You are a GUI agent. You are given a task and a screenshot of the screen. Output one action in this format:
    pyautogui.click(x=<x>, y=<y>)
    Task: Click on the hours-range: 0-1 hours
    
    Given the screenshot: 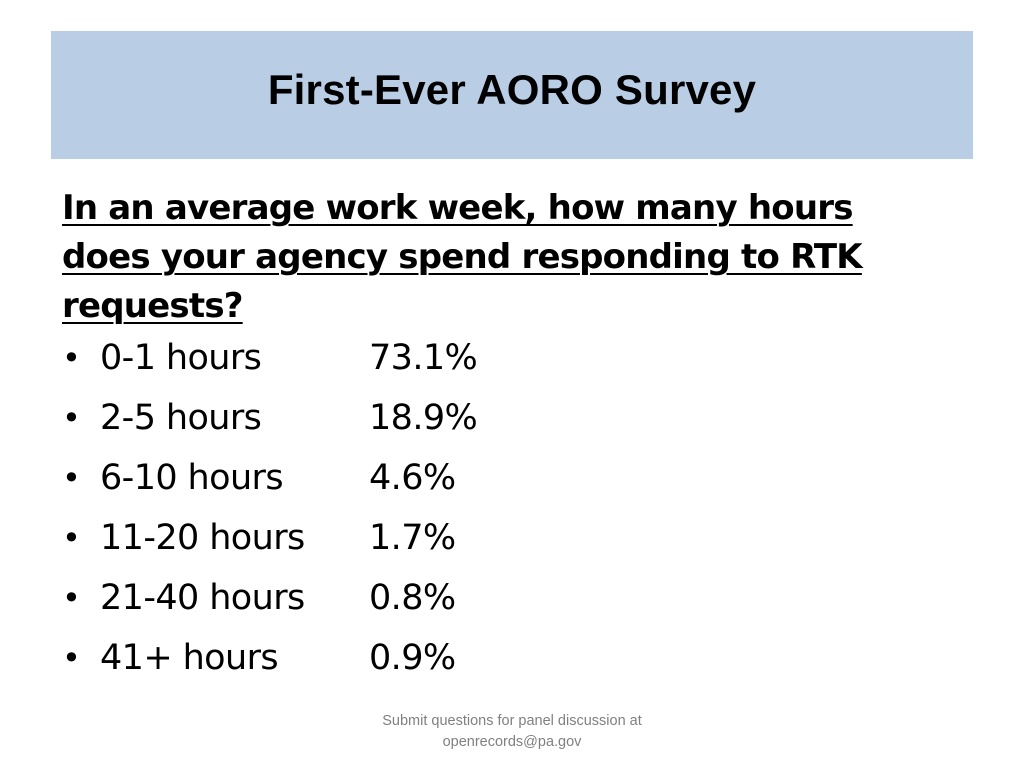 What is the action you would take?
    pyautogui.click(x=181, y=358)
    